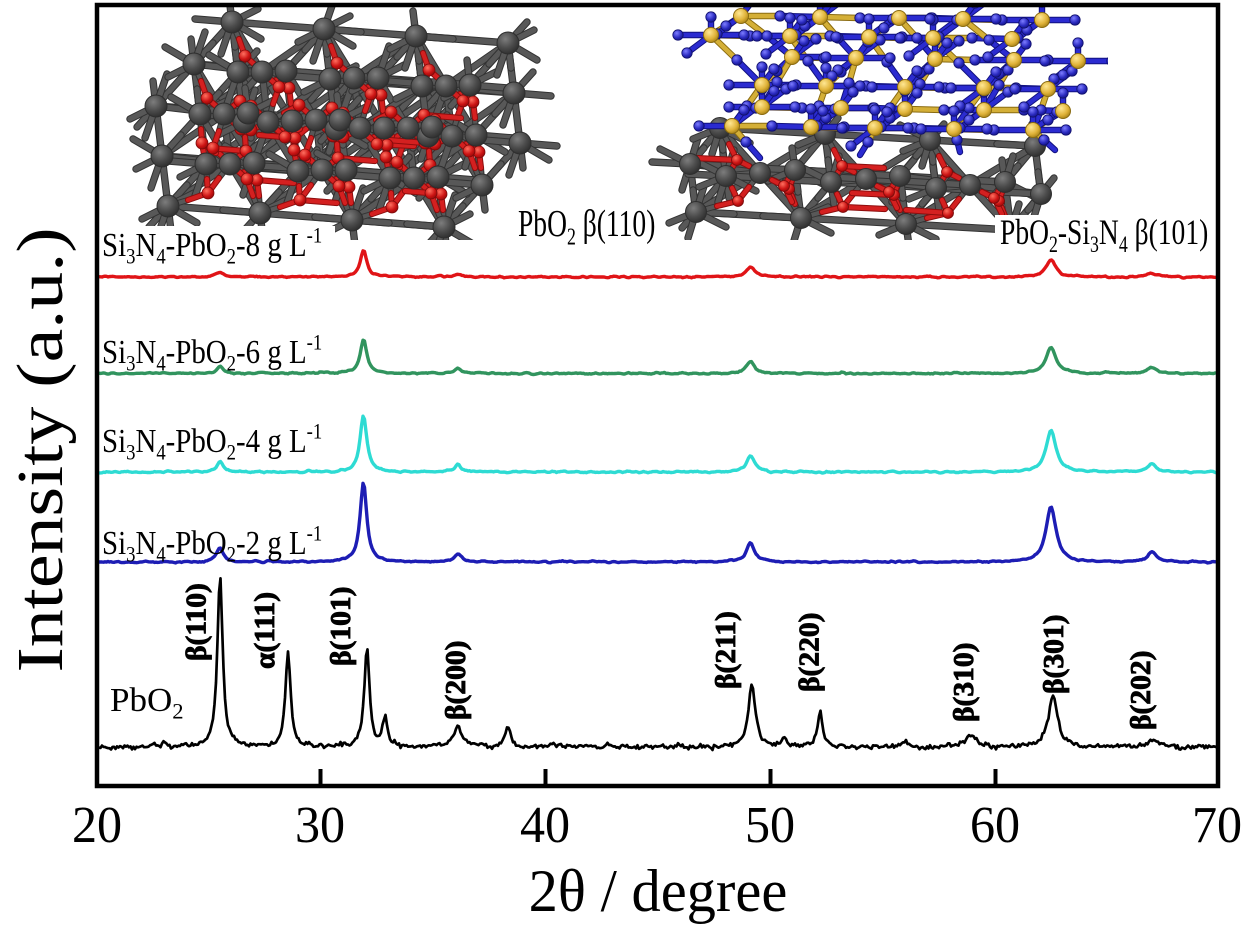  I want to click on svg-text: 30, so click(320, 824).